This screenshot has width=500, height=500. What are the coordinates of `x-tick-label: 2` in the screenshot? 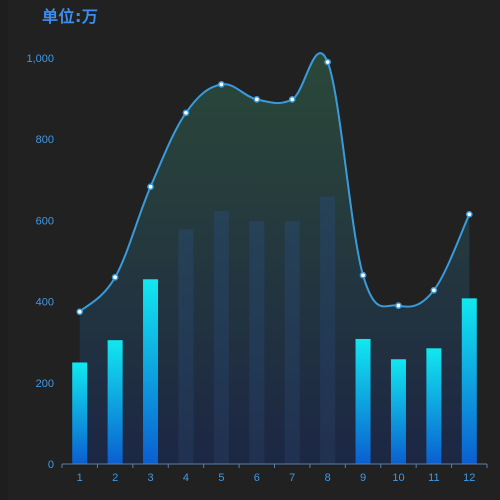 It's located at (115, 478).